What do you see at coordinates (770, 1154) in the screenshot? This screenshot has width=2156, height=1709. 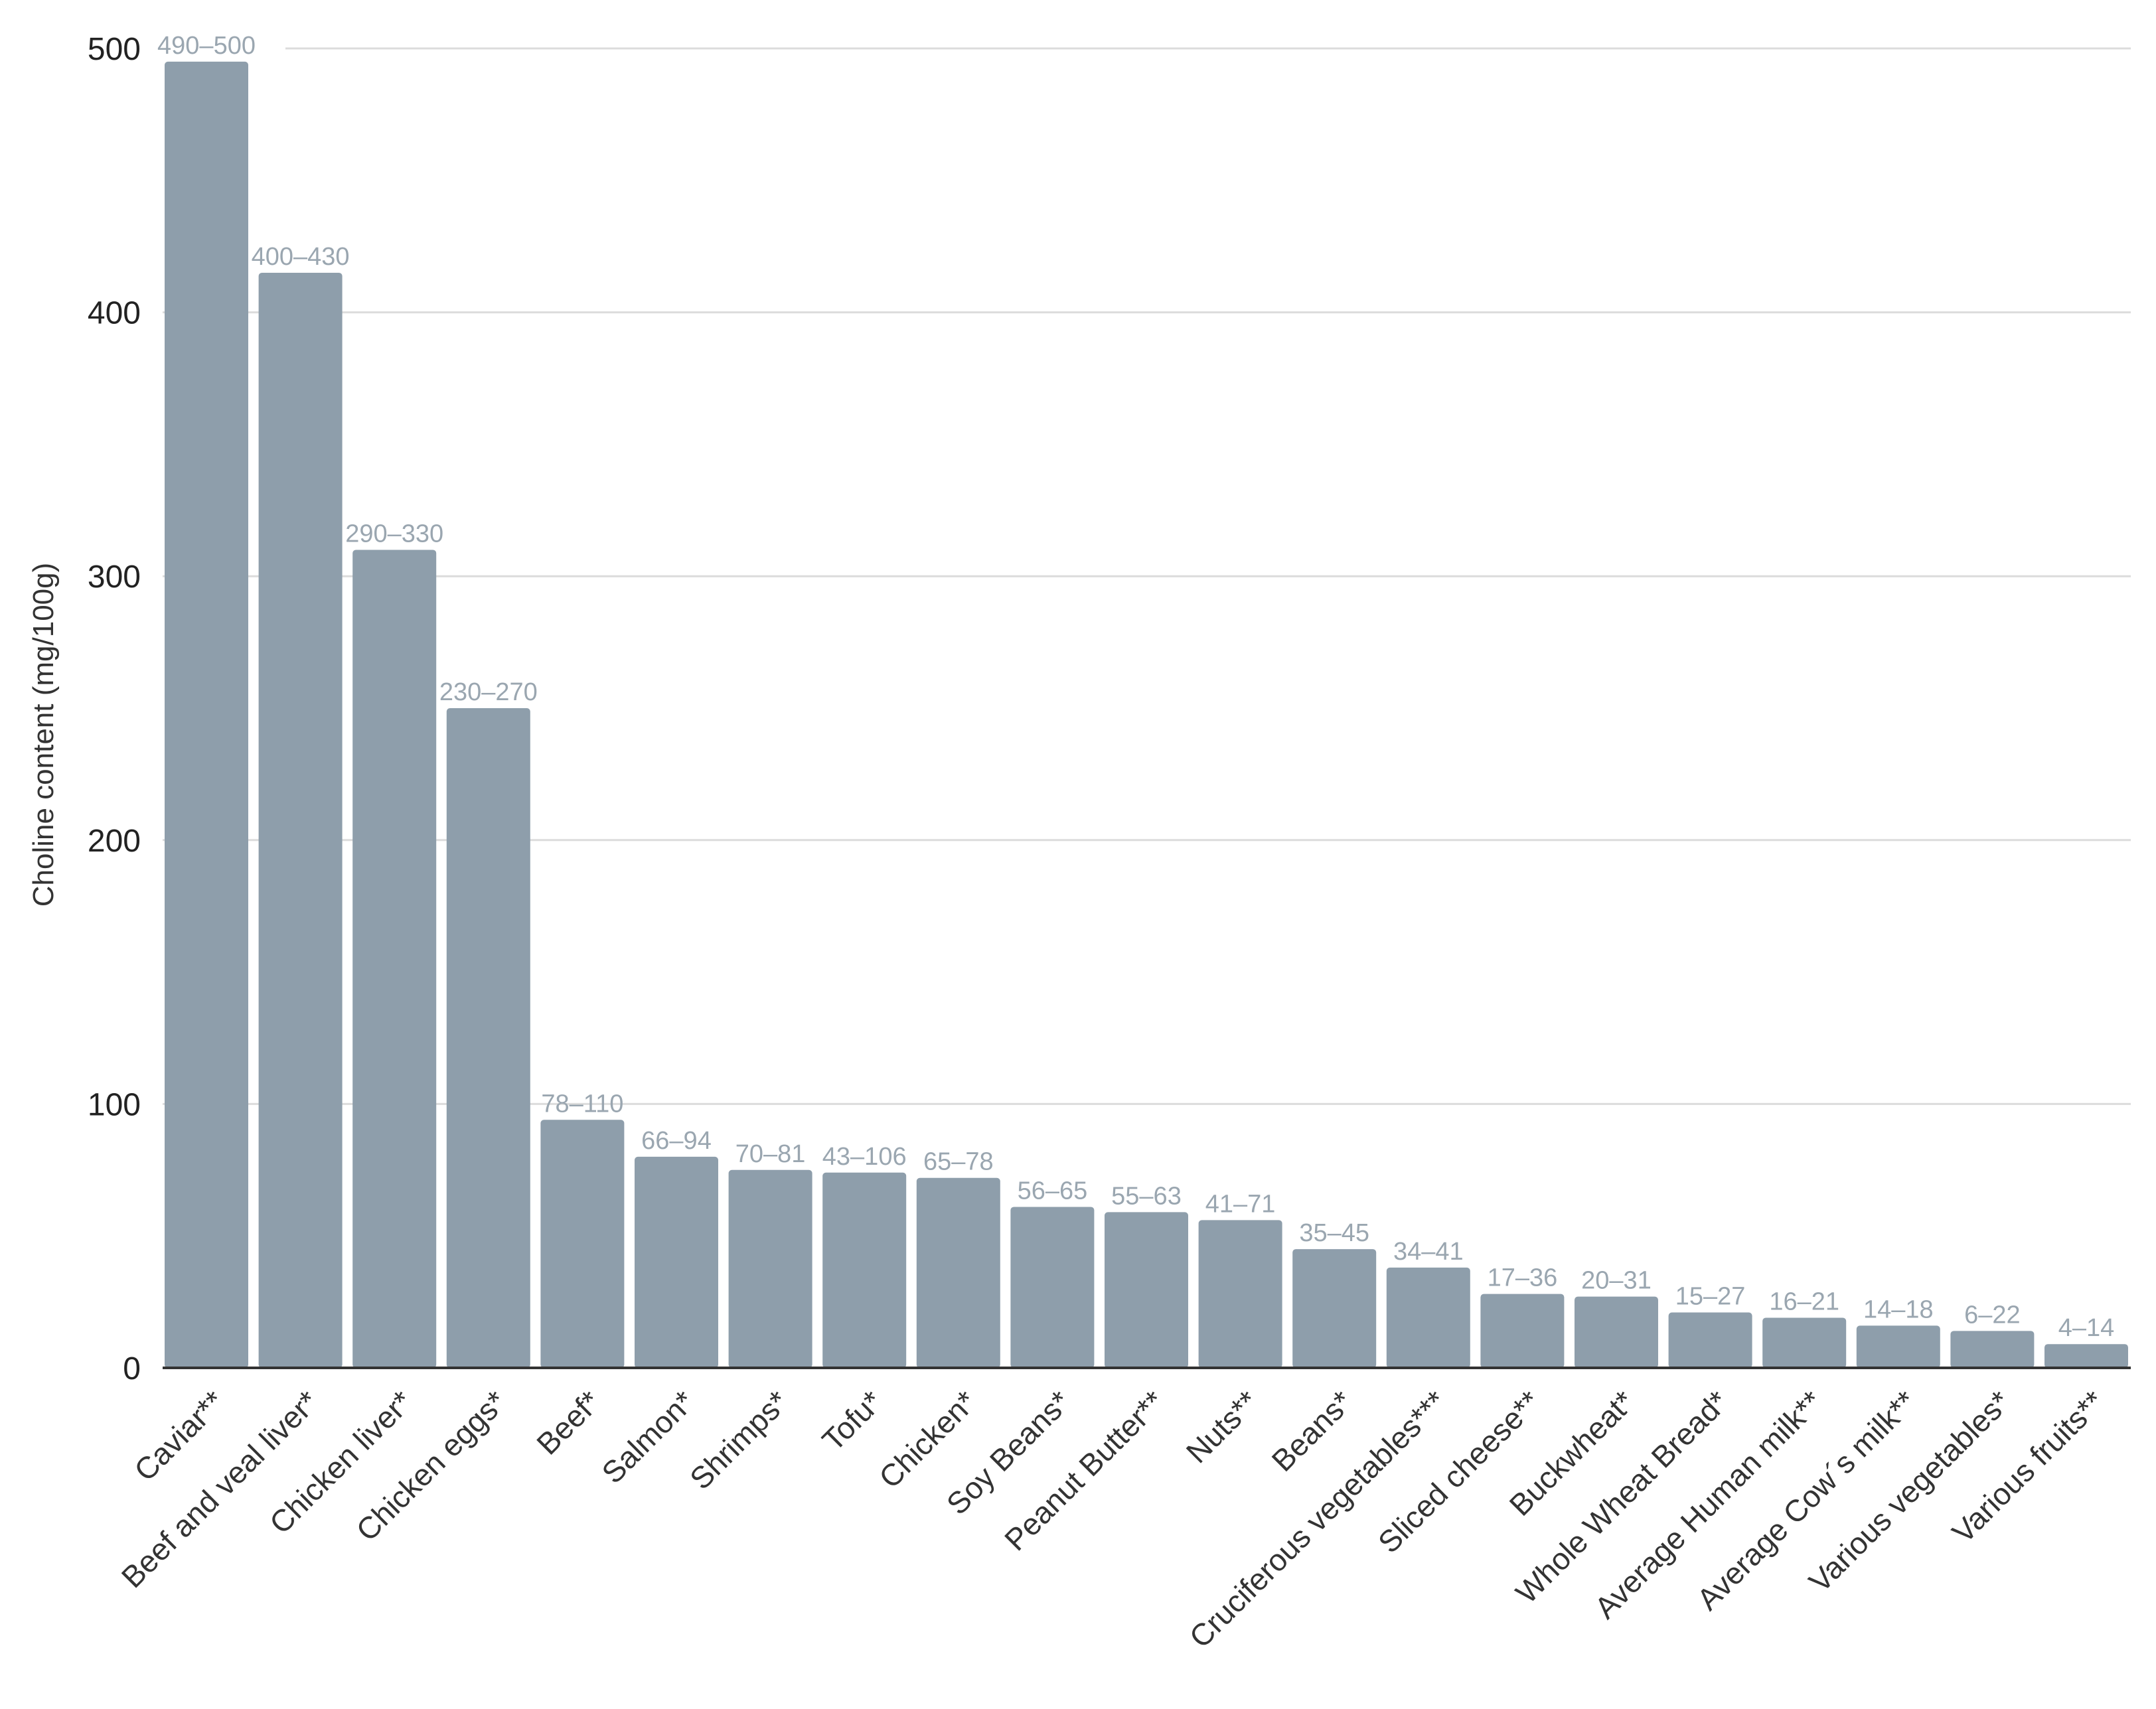 I see `data-label: 70–81` at bounding box center [770, 1154].